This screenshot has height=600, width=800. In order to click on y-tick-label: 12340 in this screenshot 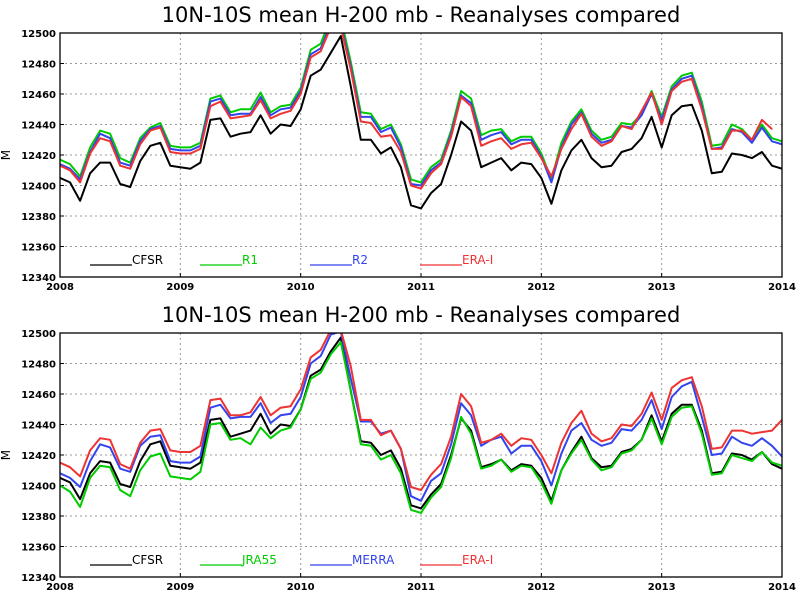, I will do `click(38, 578)`.